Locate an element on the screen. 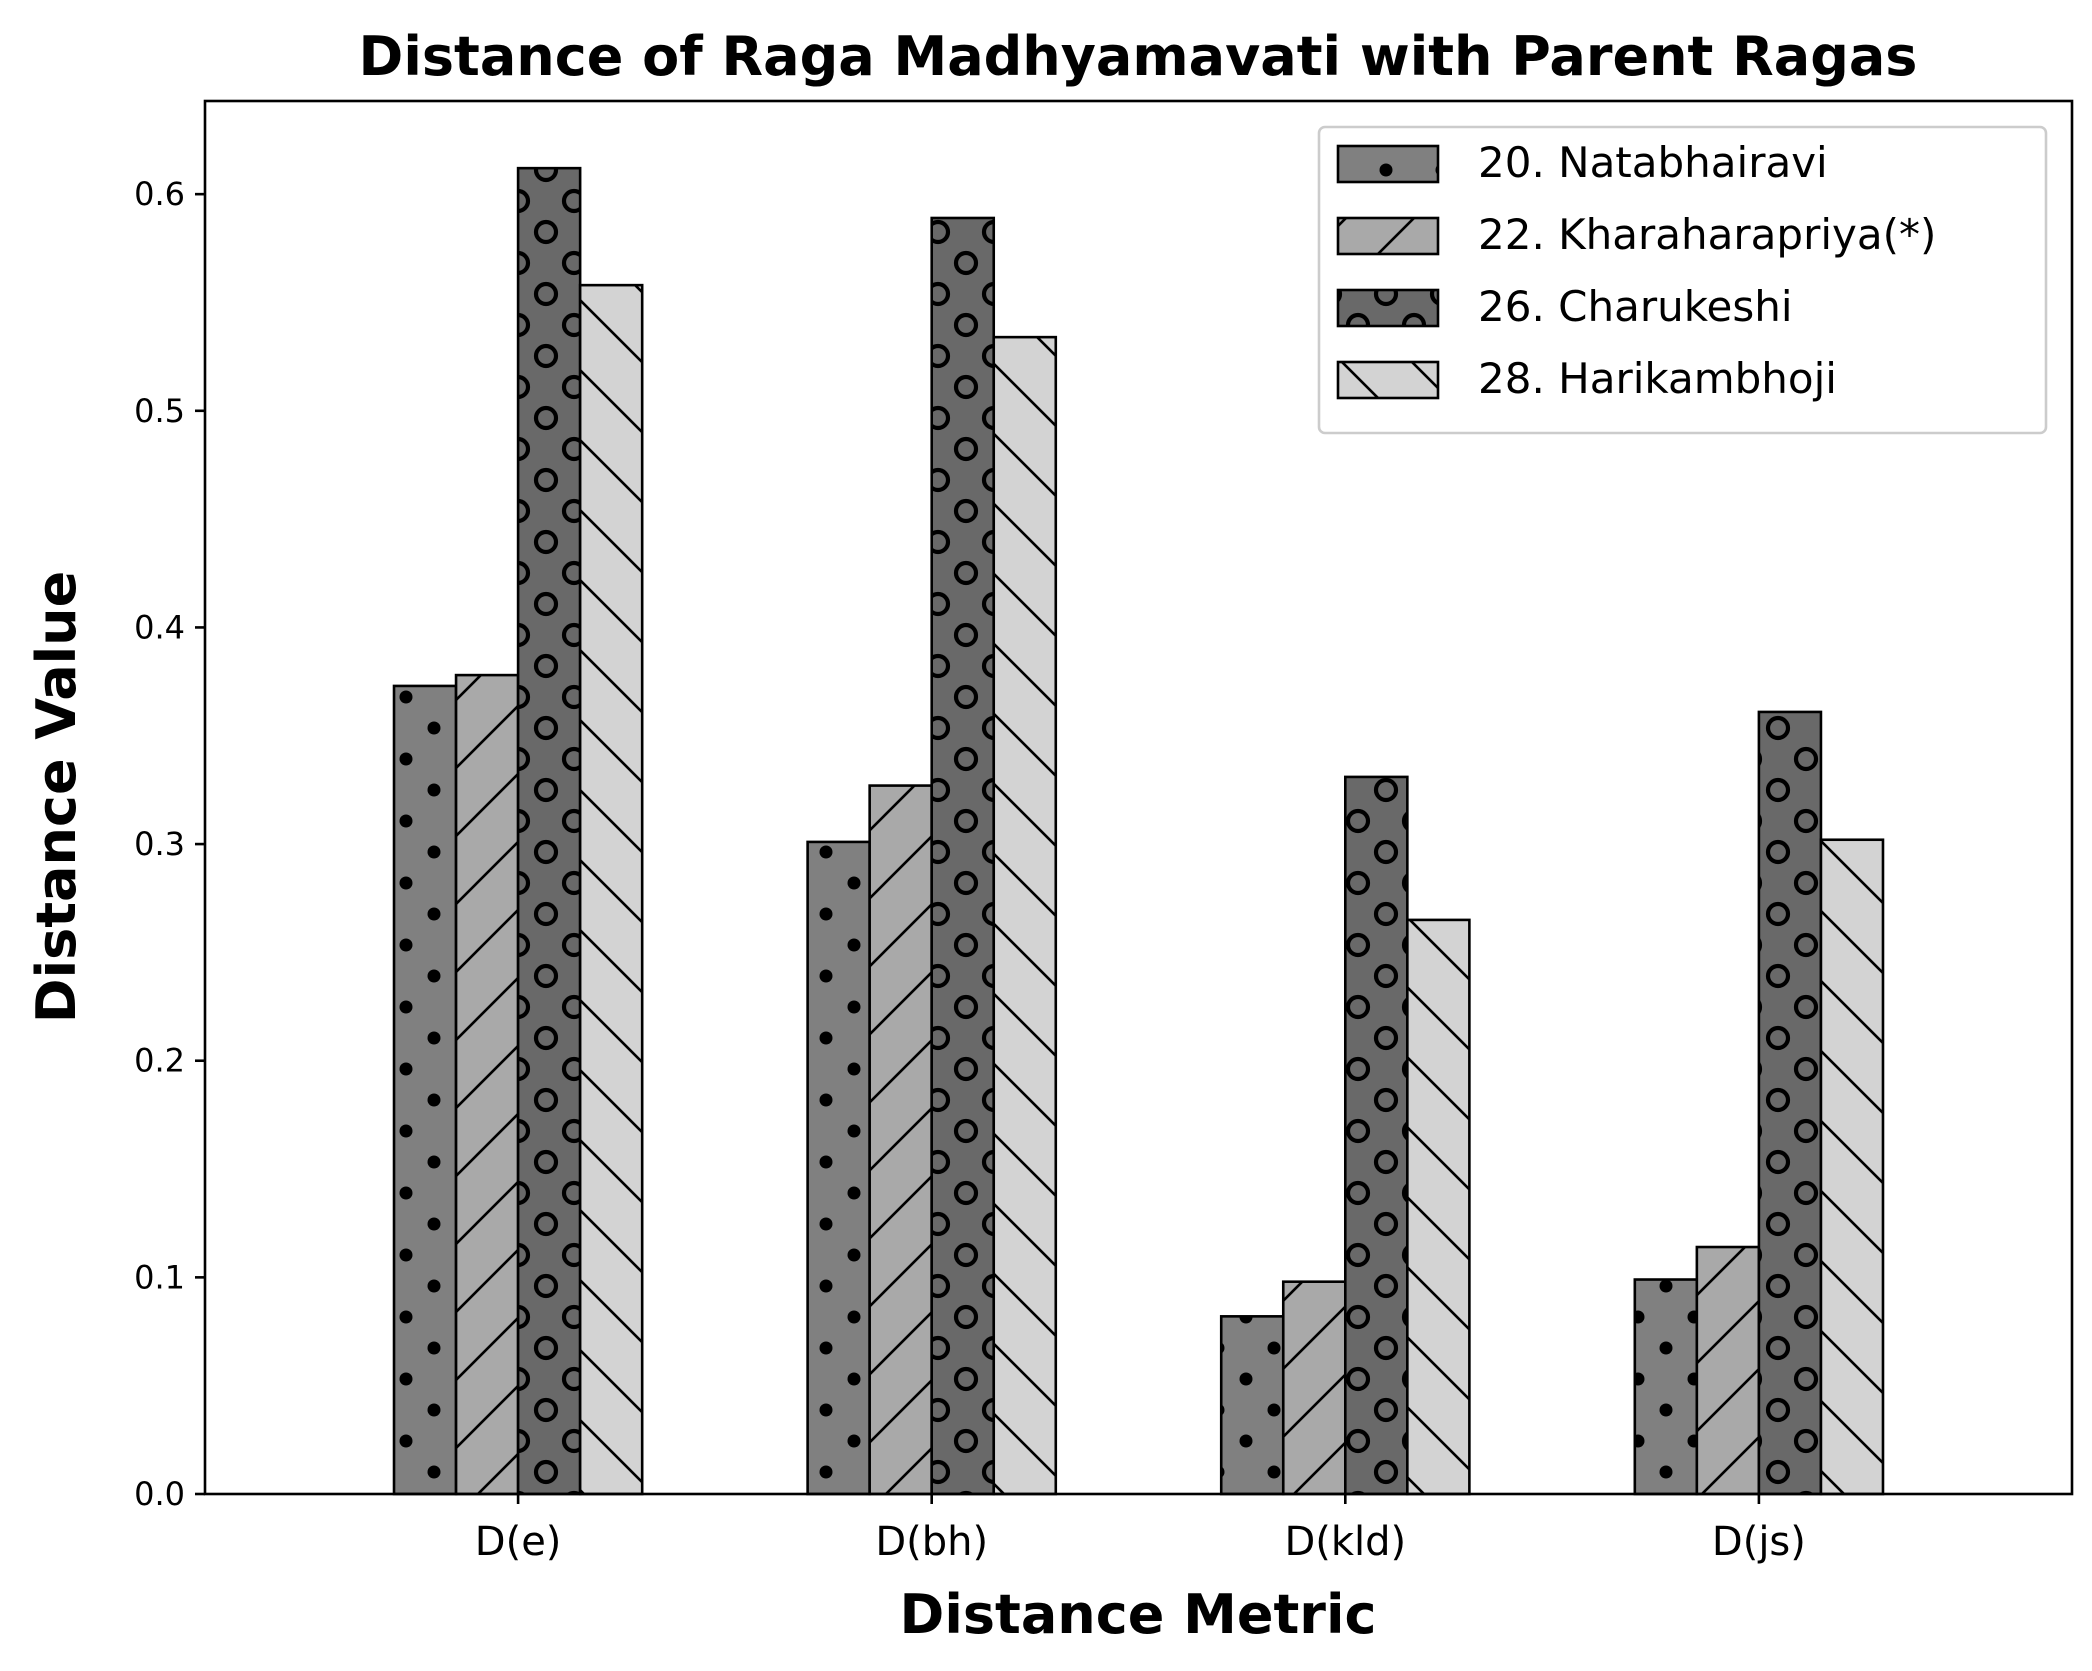  bar-pattern-4-dkld is located at coordinates (1438, 1207).